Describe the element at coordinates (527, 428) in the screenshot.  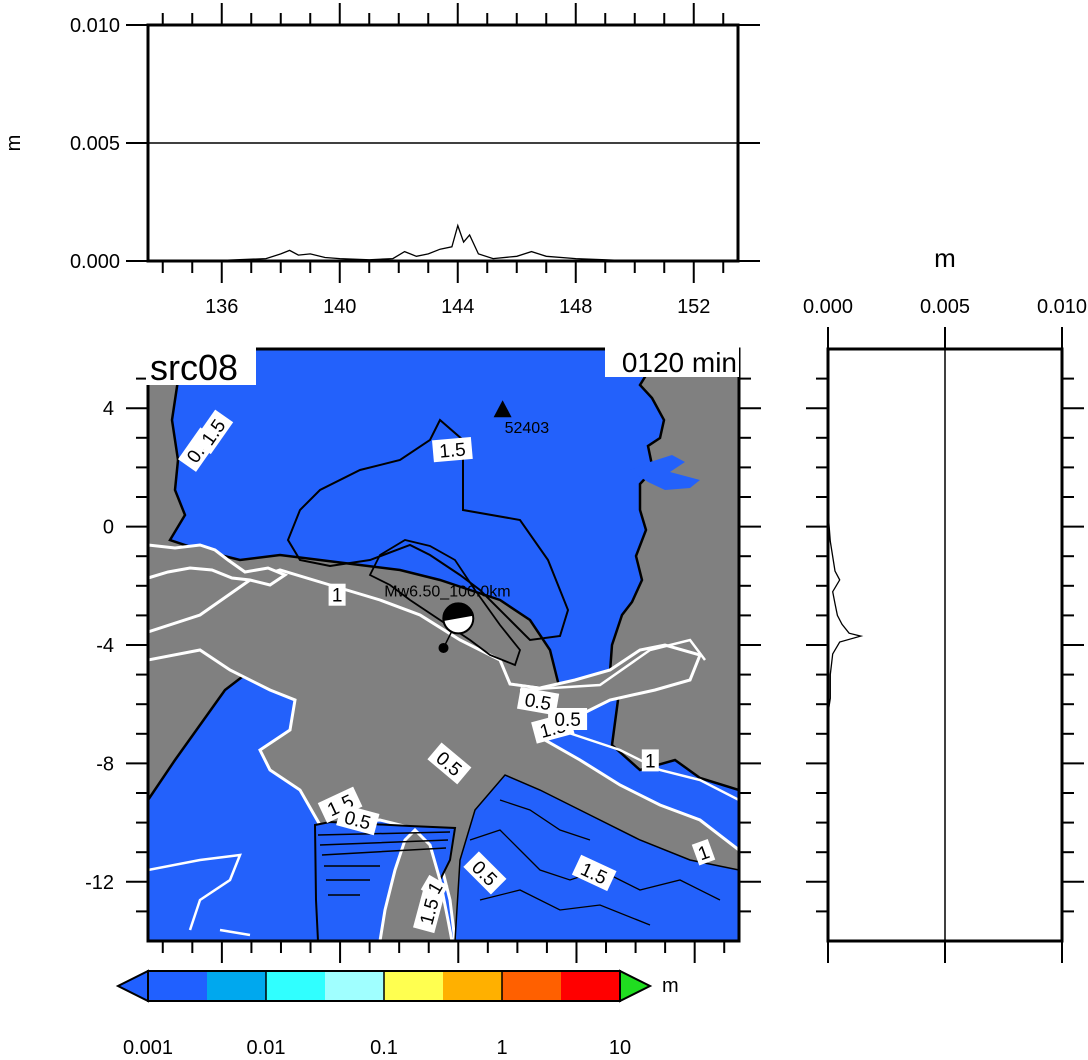
I see `station-label: 52403` at that location.